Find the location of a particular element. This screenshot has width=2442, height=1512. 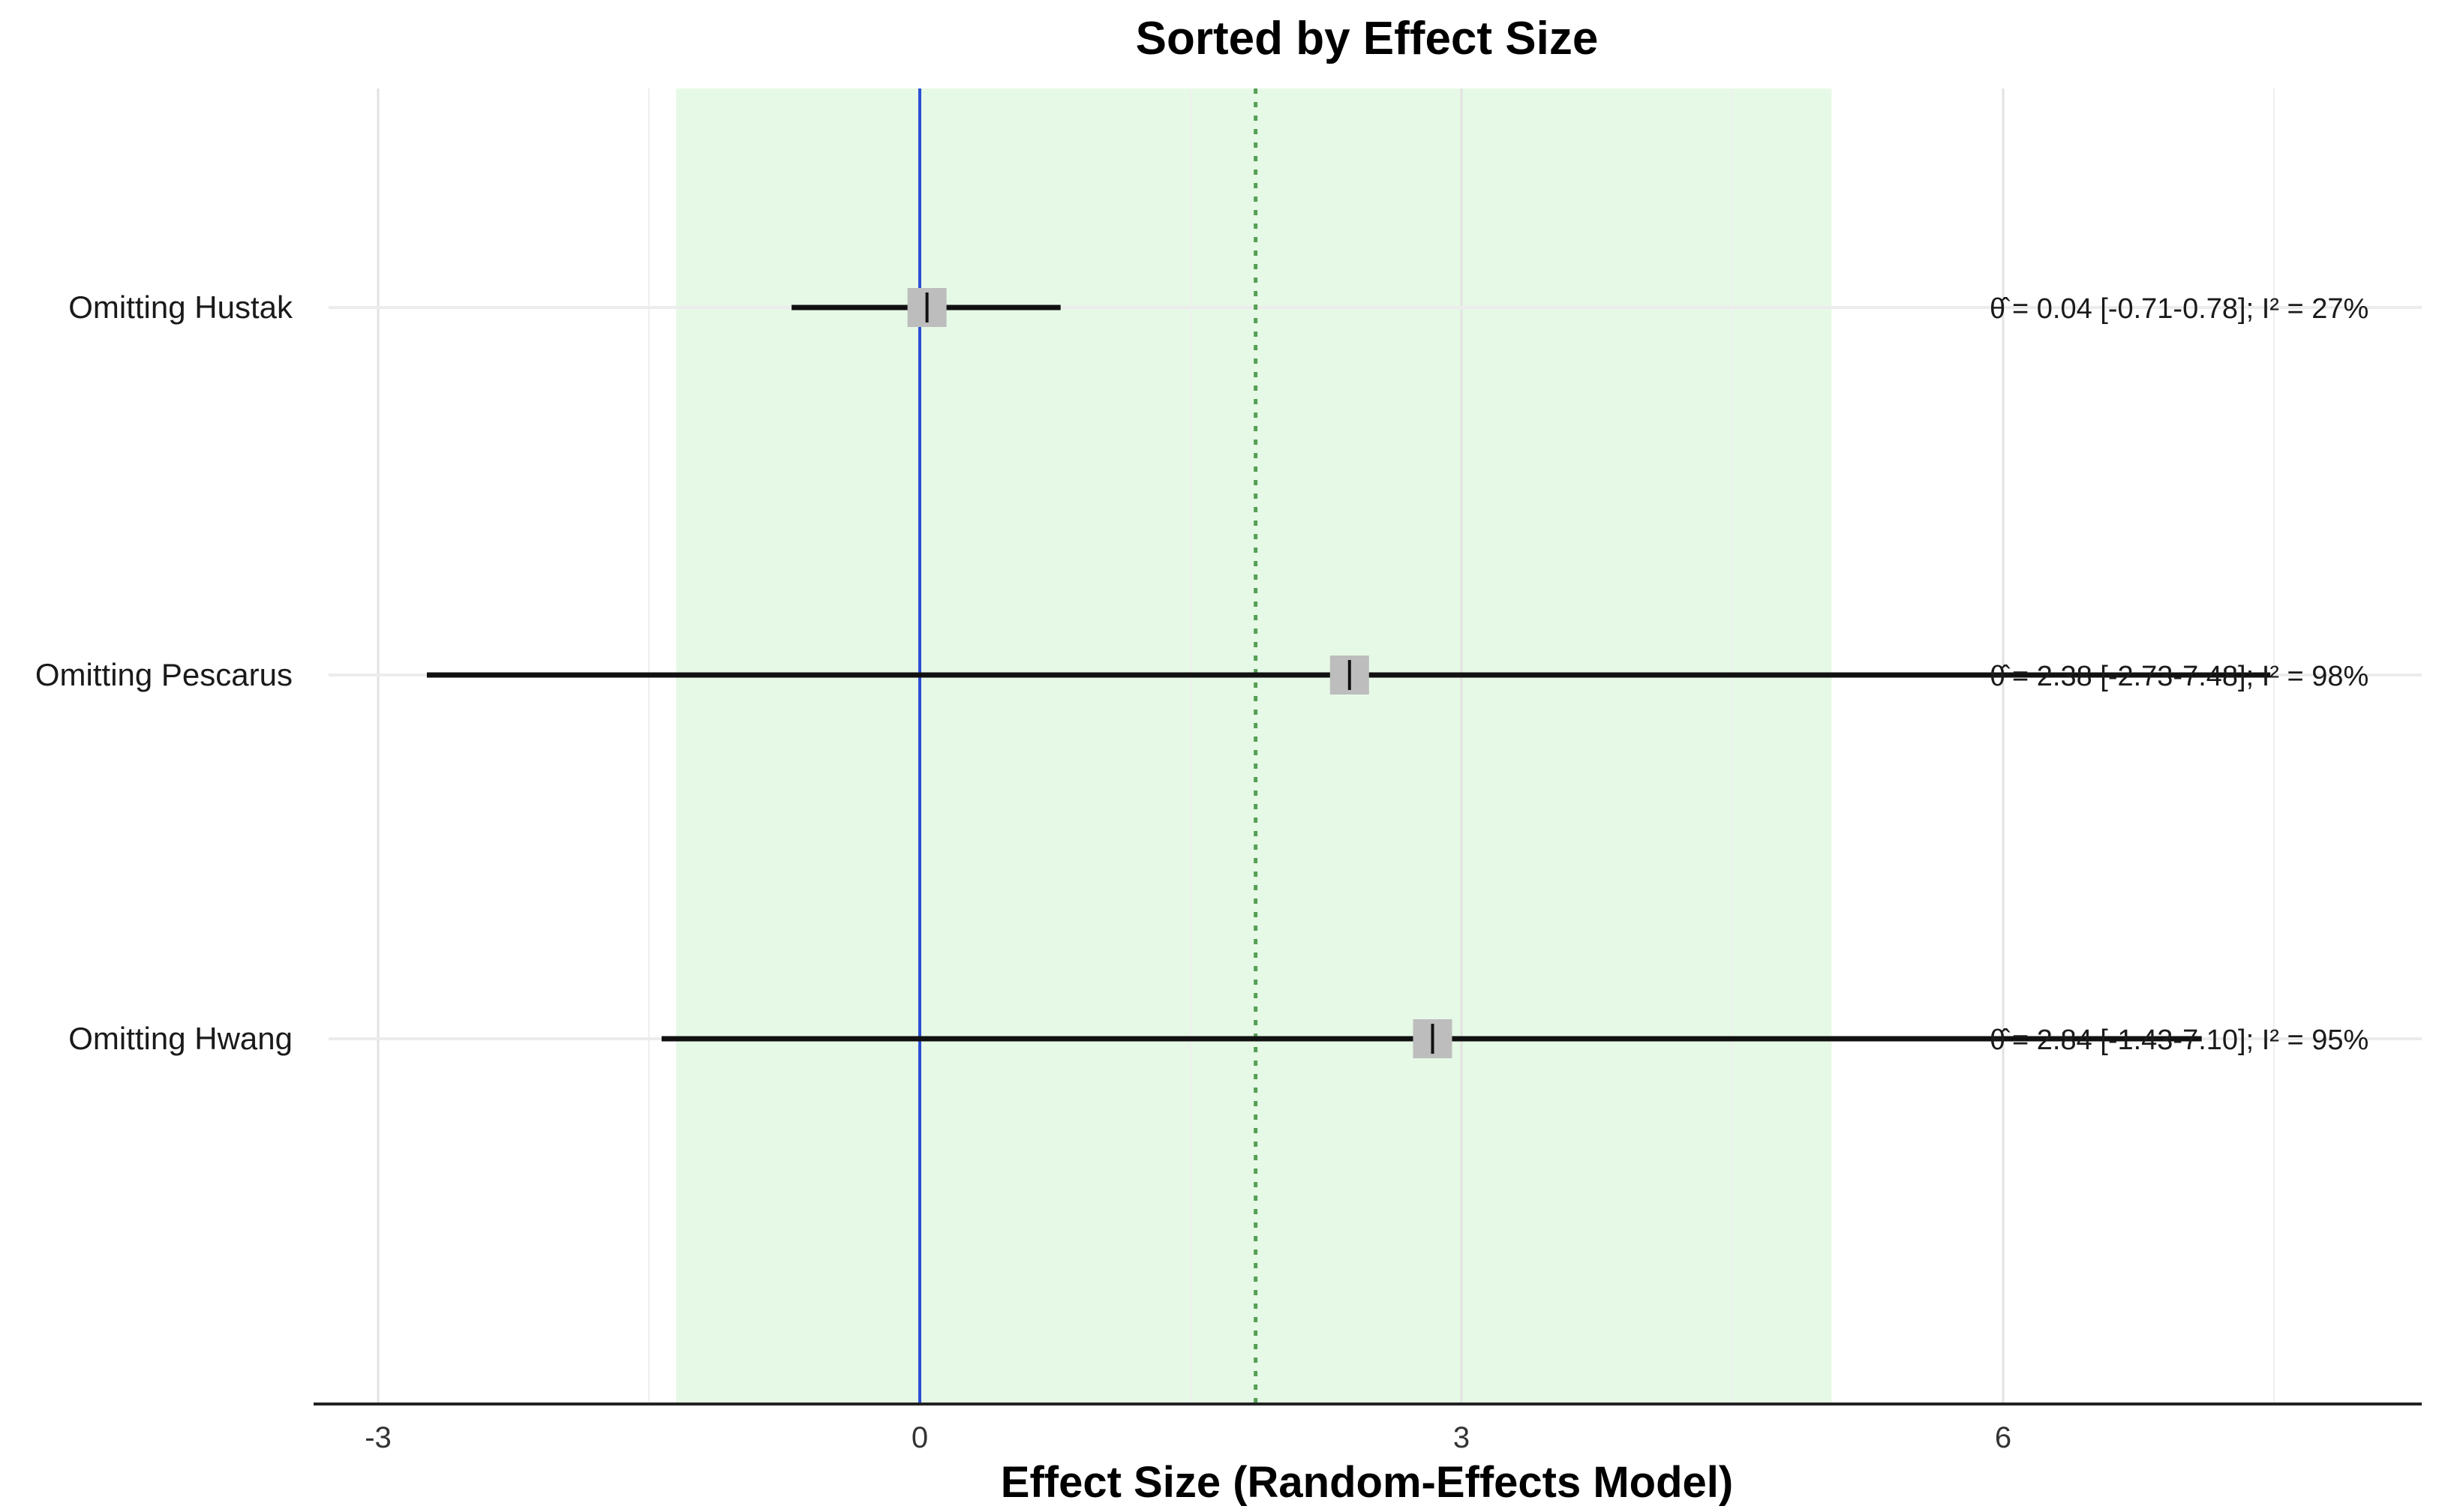

study-annotation: = 2.84 [-1.43-7.10]; I² = 95% is located at coordinates (2190, 1040).